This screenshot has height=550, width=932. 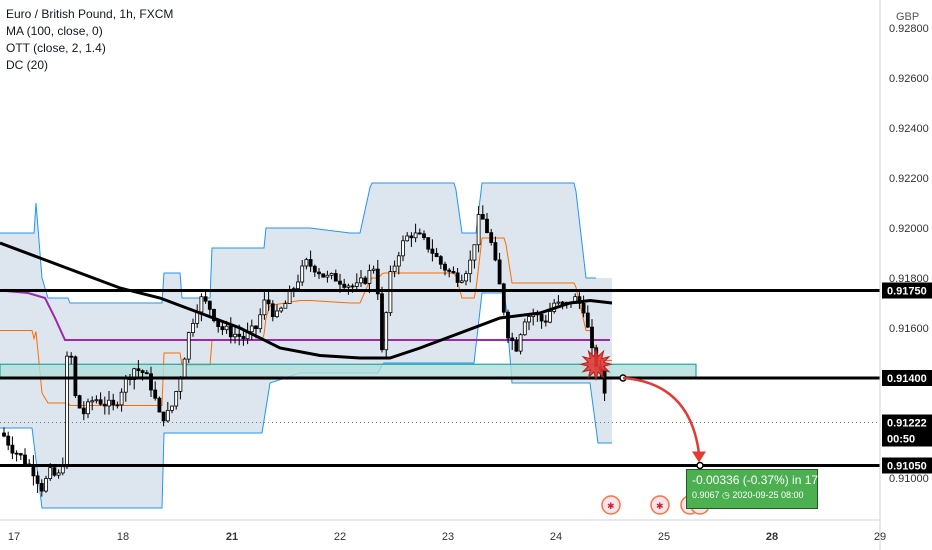 I want to click on date-tick-label: 29, so click(x=880, y=537).